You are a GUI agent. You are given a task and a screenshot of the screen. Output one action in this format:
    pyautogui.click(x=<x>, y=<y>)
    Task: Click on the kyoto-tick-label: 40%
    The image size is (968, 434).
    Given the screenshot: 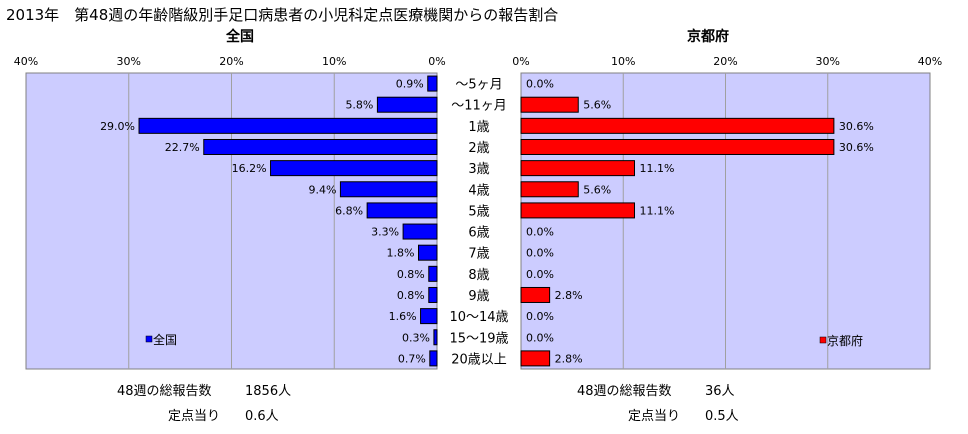 What is the action you would take?
    pyautogui.click(x=930, y=61)
    